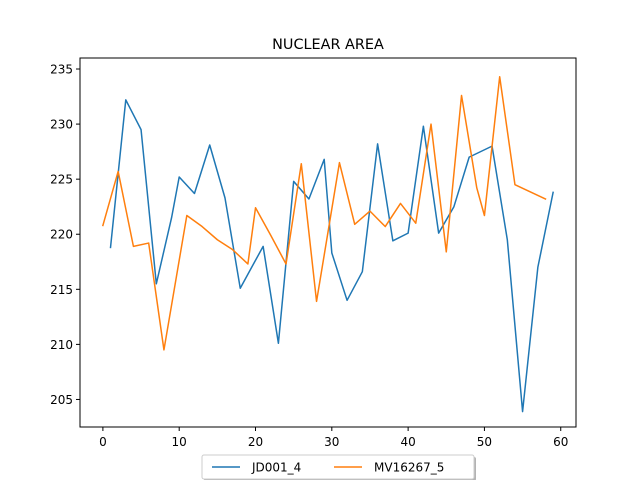 This screenshot has width=640, height=480. Describe the element at coordinates (61, 125) in the screenshot. I see `y-tick-label: 230` at that location.